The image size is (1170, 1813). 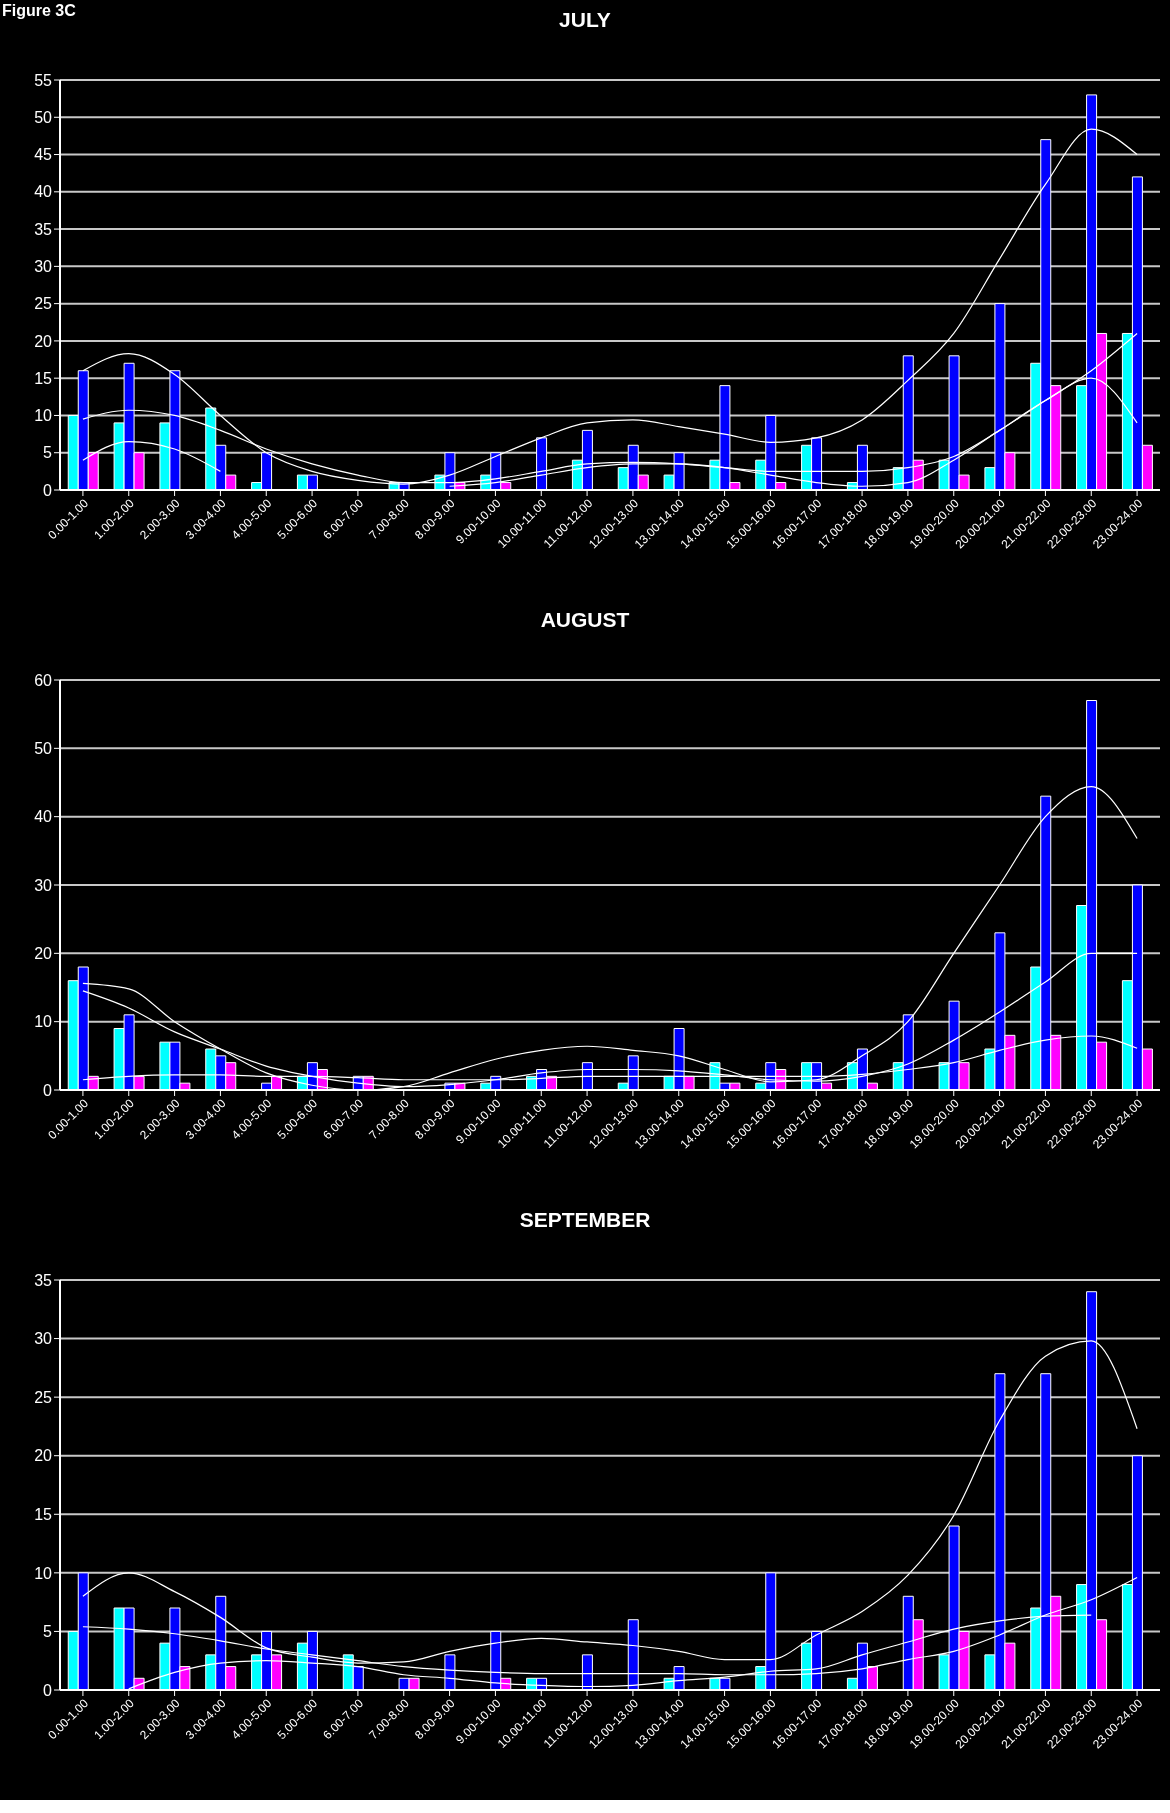 What do you see at coordinates (585, 19) in the screenshot?
I see `chart-title: JULY` at bounding box center [585, 19].